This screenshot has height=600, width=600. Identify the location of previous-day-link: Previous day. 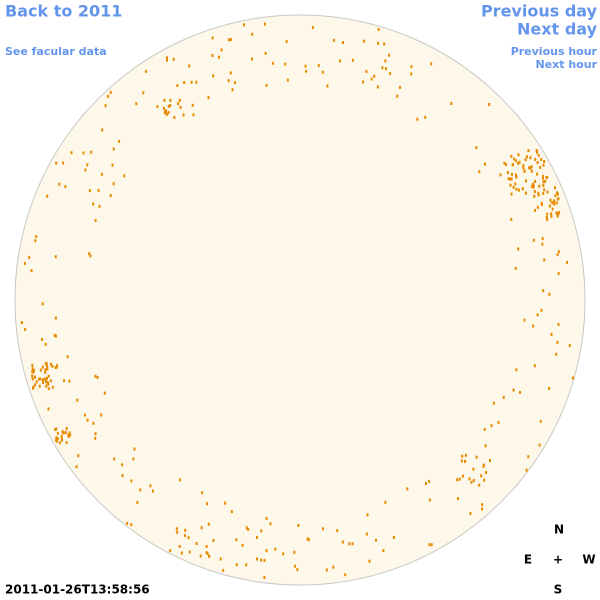
(539, 11).